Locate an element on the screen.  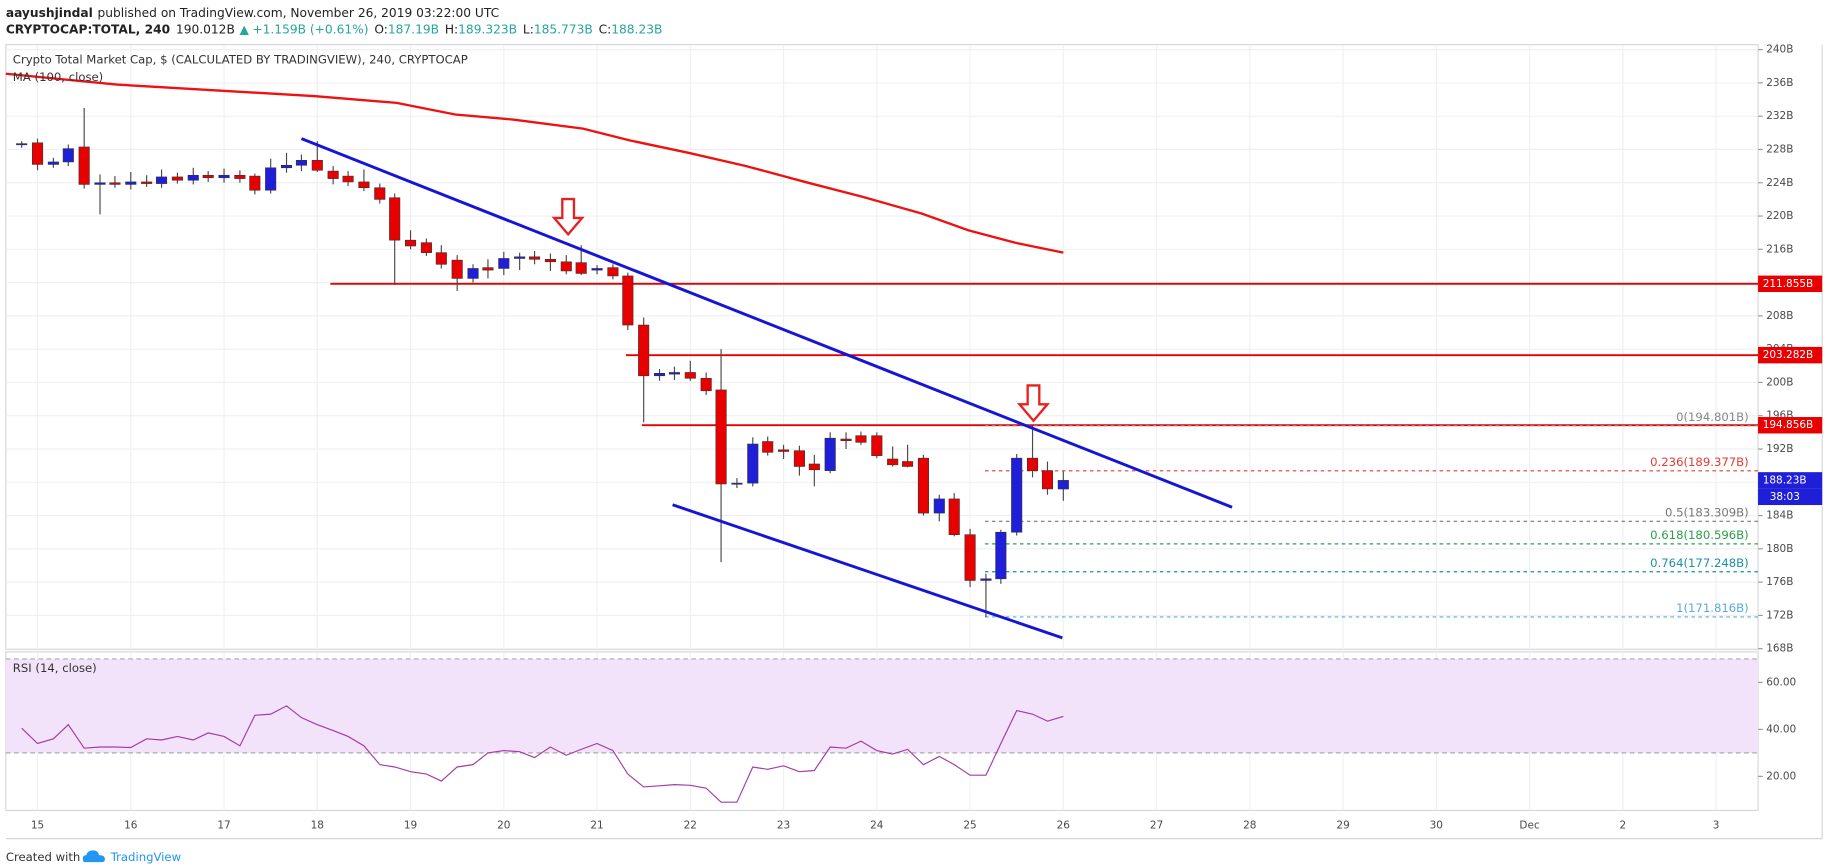
x-tick-label: 25 is located at coordinates (969, 826).